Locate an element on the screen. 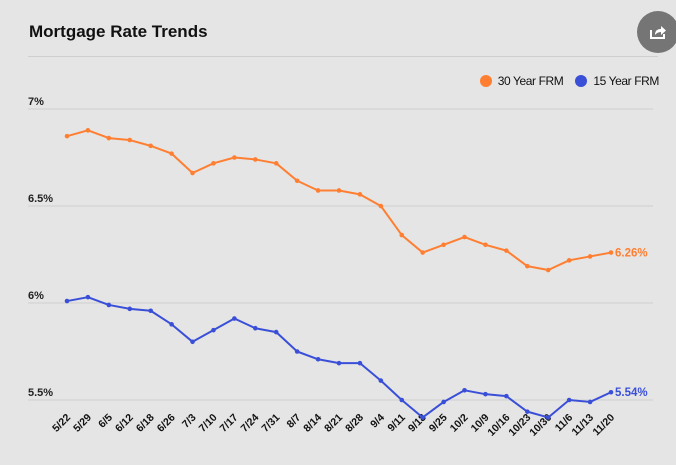 This screenshot has height=465, width=676. x-tick-label: 5/29 is located at coordinates (82, 423).